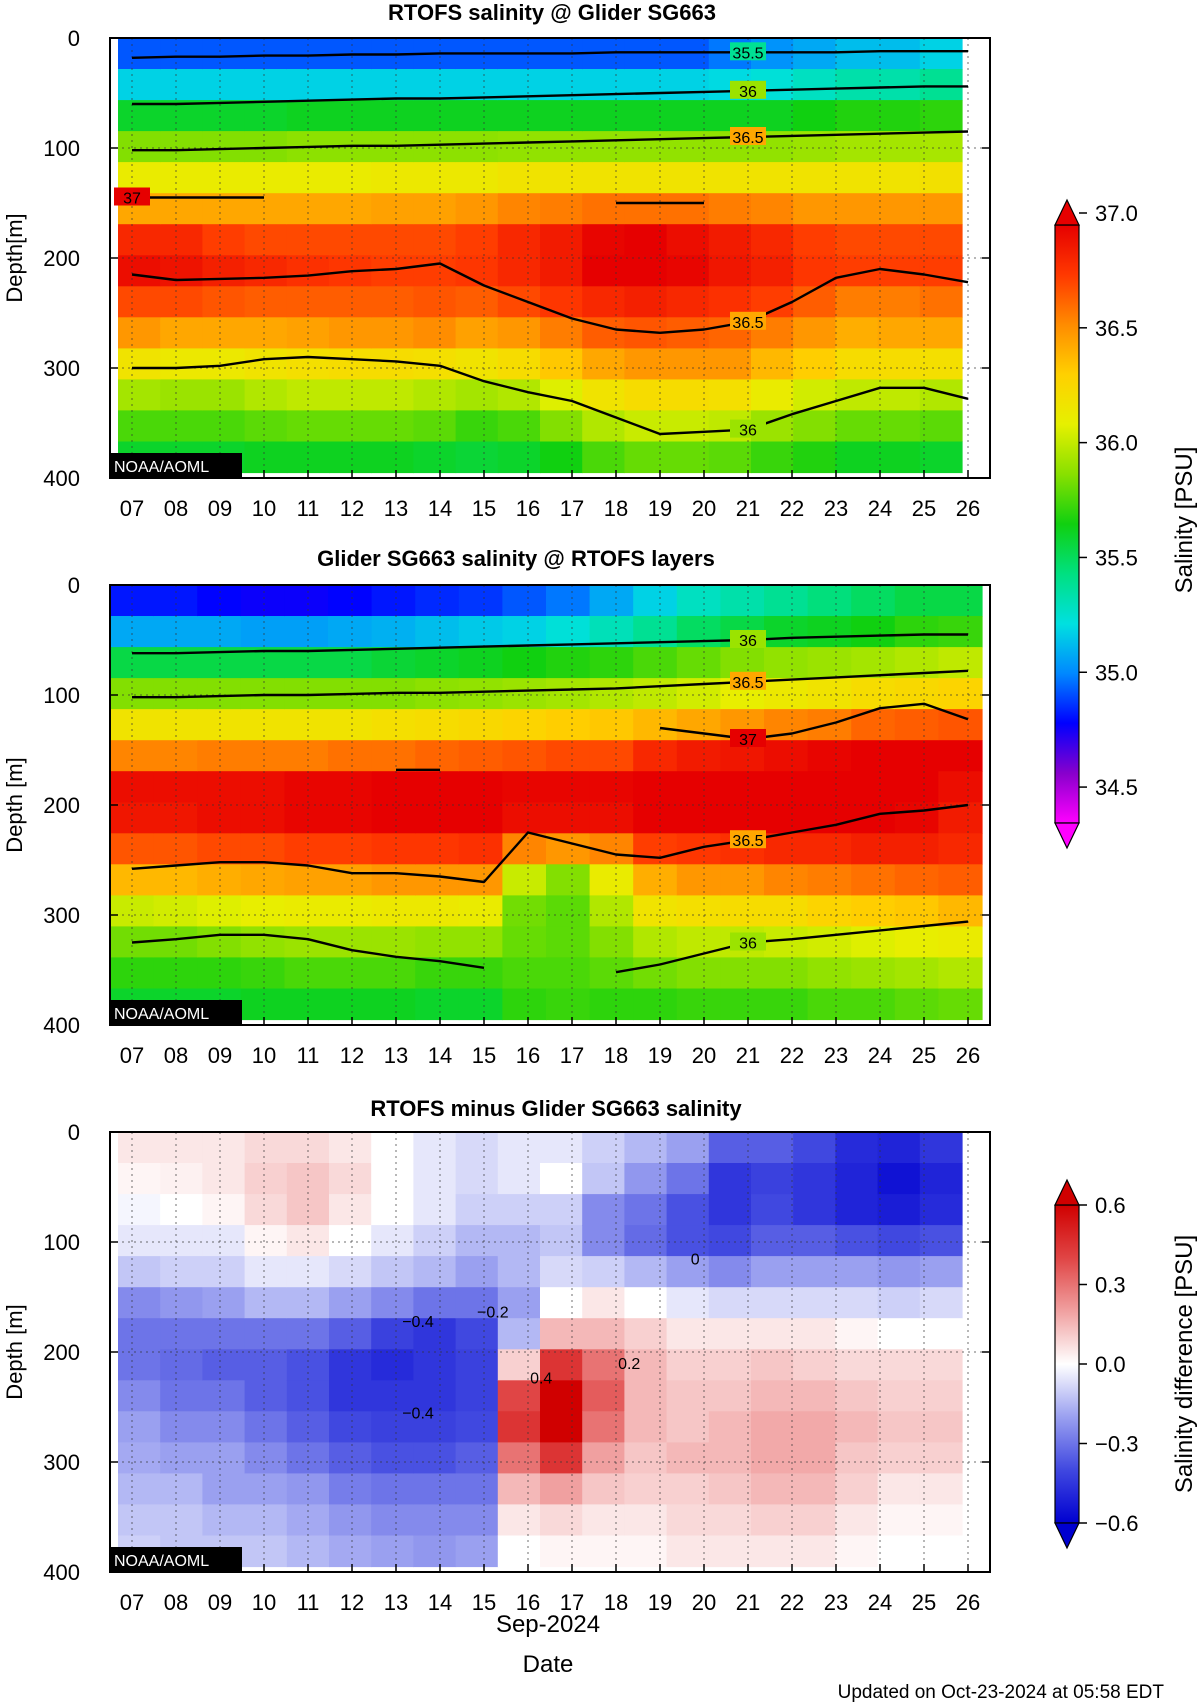 The width and height of the screenshot is (1200, 1704). I want to click on contour-line, so click(550, 684).